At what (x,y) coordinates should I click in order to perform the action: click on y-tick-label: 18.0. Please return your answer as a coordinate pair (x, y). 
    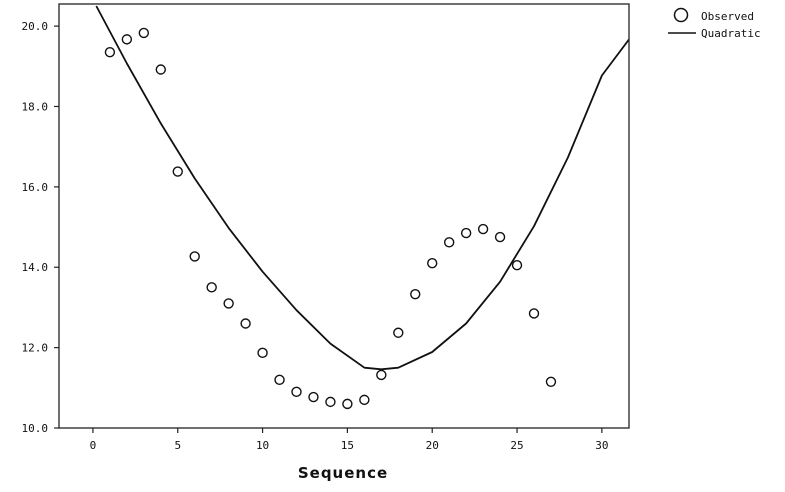
    Looking at the image, I should click on (35, 106).